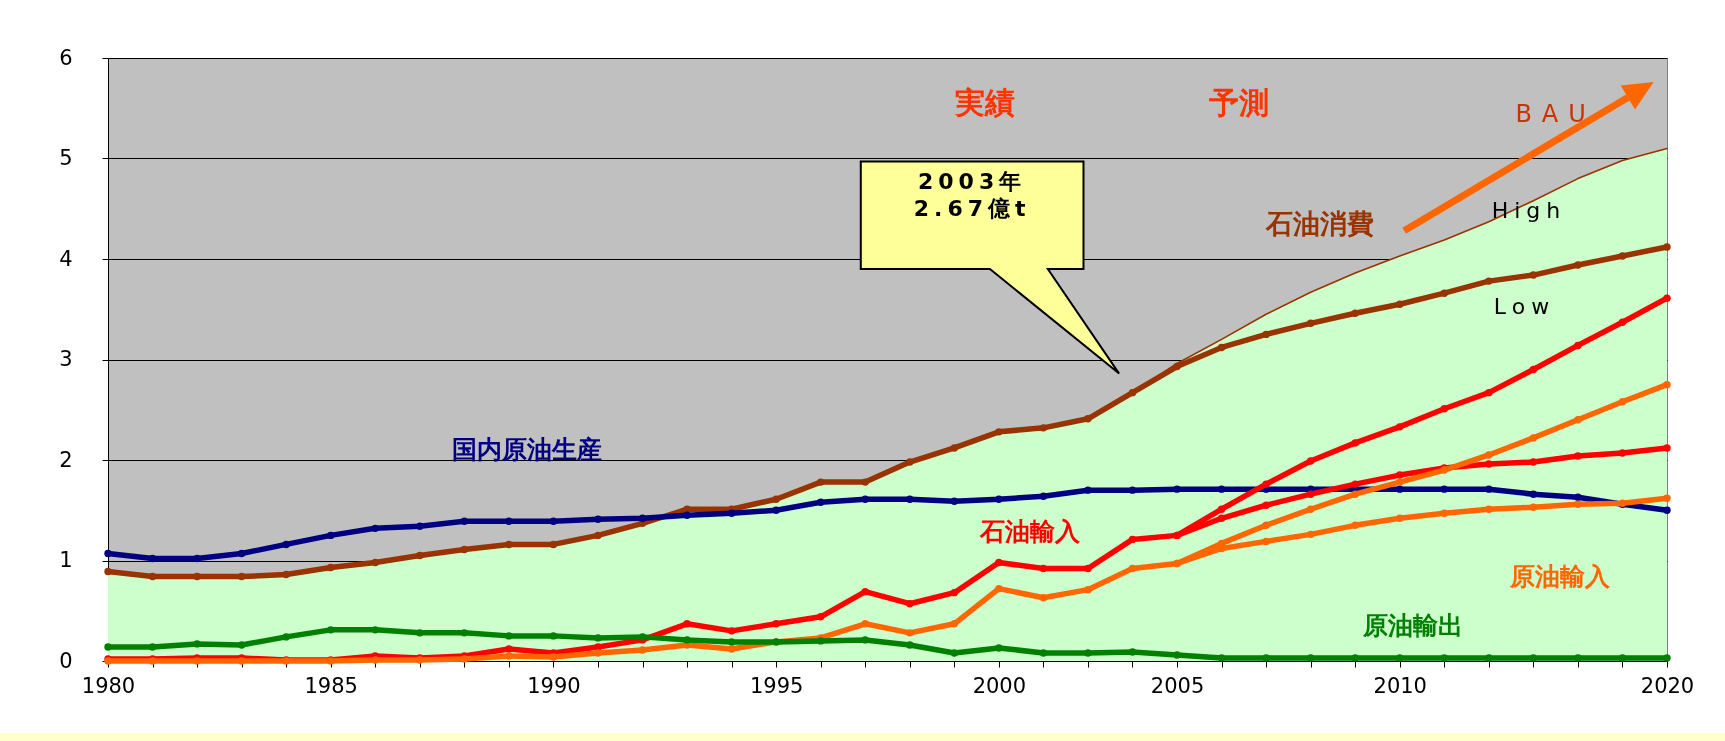 The width and height of the screenshot is (1725, 741). Describe the element at coordinates (1667, 685) in the screenshot. I see `x-tick-label: 2020` at that location.